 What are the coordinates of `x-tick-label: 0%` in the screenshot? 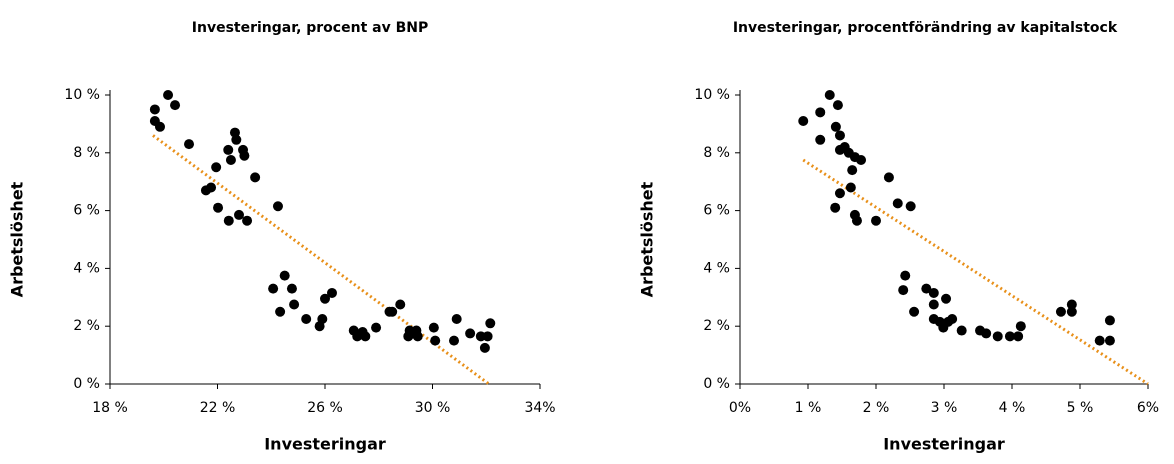 It's located at (740, 408).